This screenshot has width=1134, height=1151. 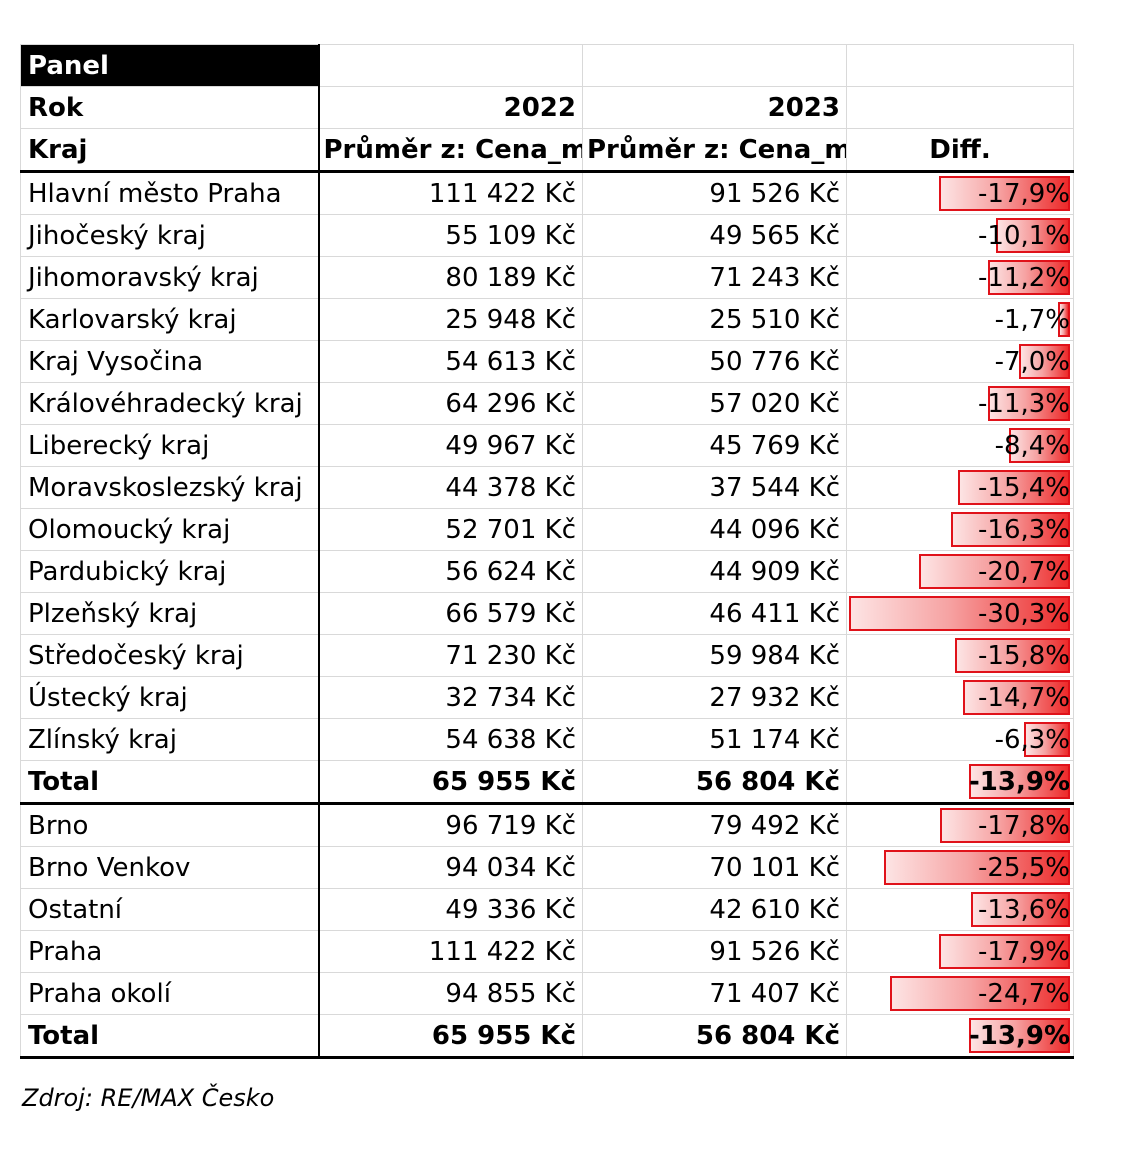 I want to click on diff-cell: -11,2%, so click(x=960, y=277).